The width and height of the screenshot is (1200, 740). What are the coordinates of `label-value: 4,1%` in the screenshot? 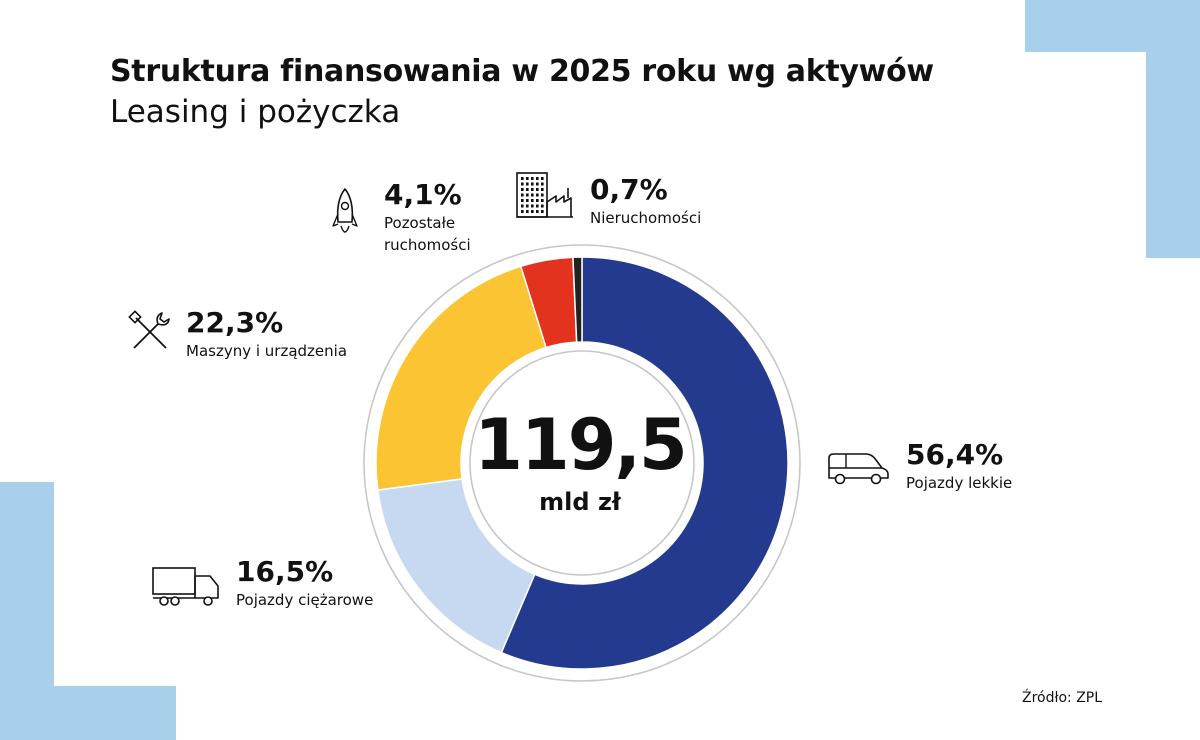 It's located at (423, 194).